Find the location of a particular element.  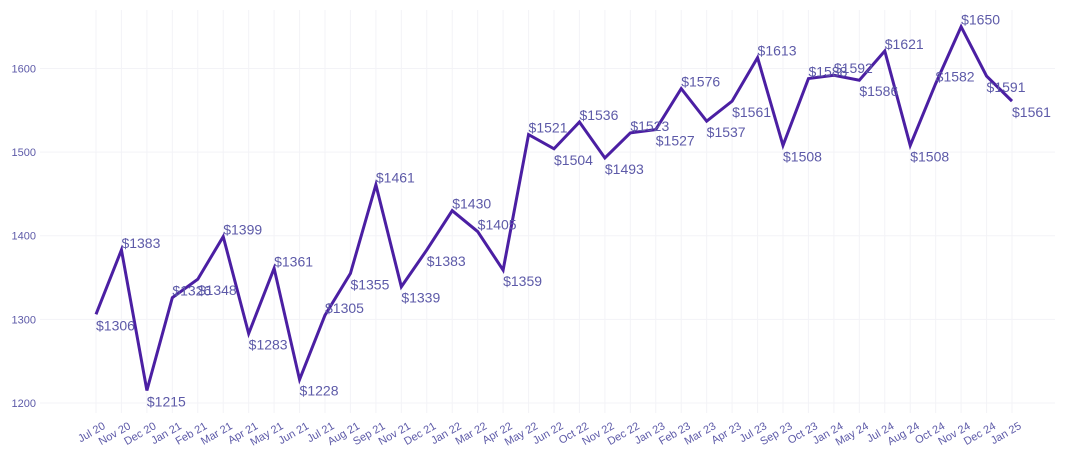

data-label: $1536 is located at coordinates (598, 115).